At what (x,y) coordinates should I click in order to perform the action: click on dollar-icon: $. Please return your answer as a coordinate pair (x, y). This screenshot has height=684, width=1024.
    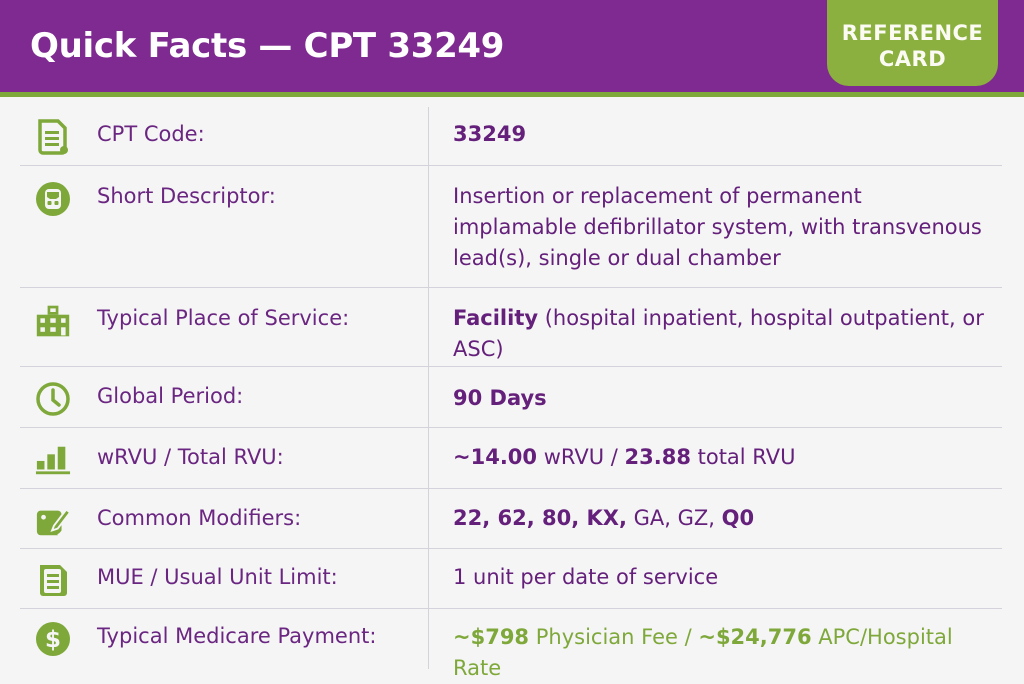
    Looking at the image, I should click on (53, 639).